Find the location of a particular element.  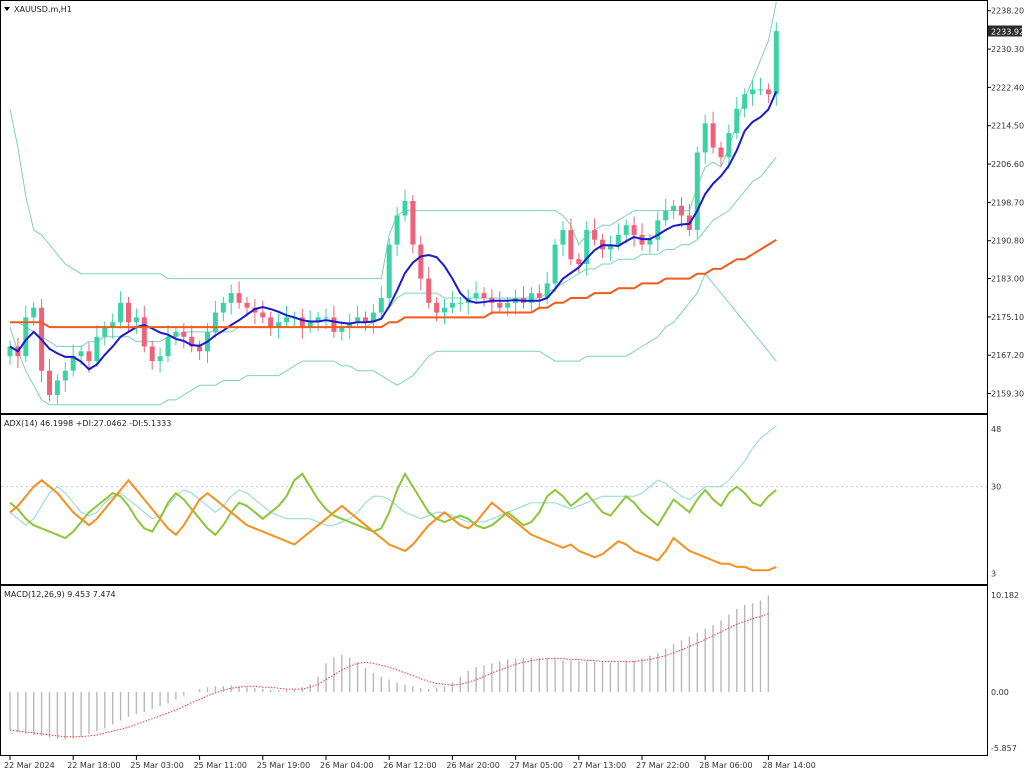

plus-di-line is located at coordinates (393, 505).